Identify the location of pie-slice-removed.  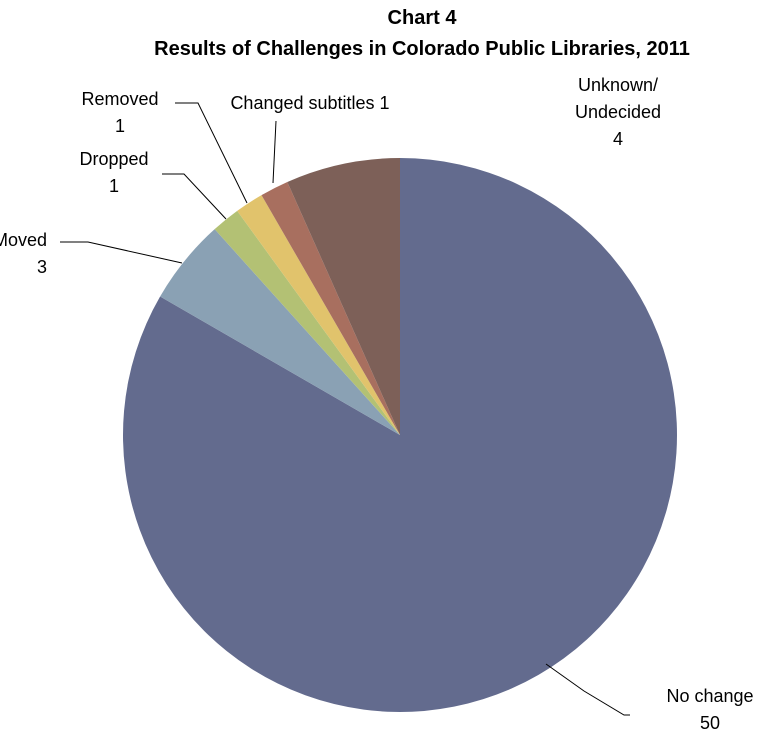
(318, 315).